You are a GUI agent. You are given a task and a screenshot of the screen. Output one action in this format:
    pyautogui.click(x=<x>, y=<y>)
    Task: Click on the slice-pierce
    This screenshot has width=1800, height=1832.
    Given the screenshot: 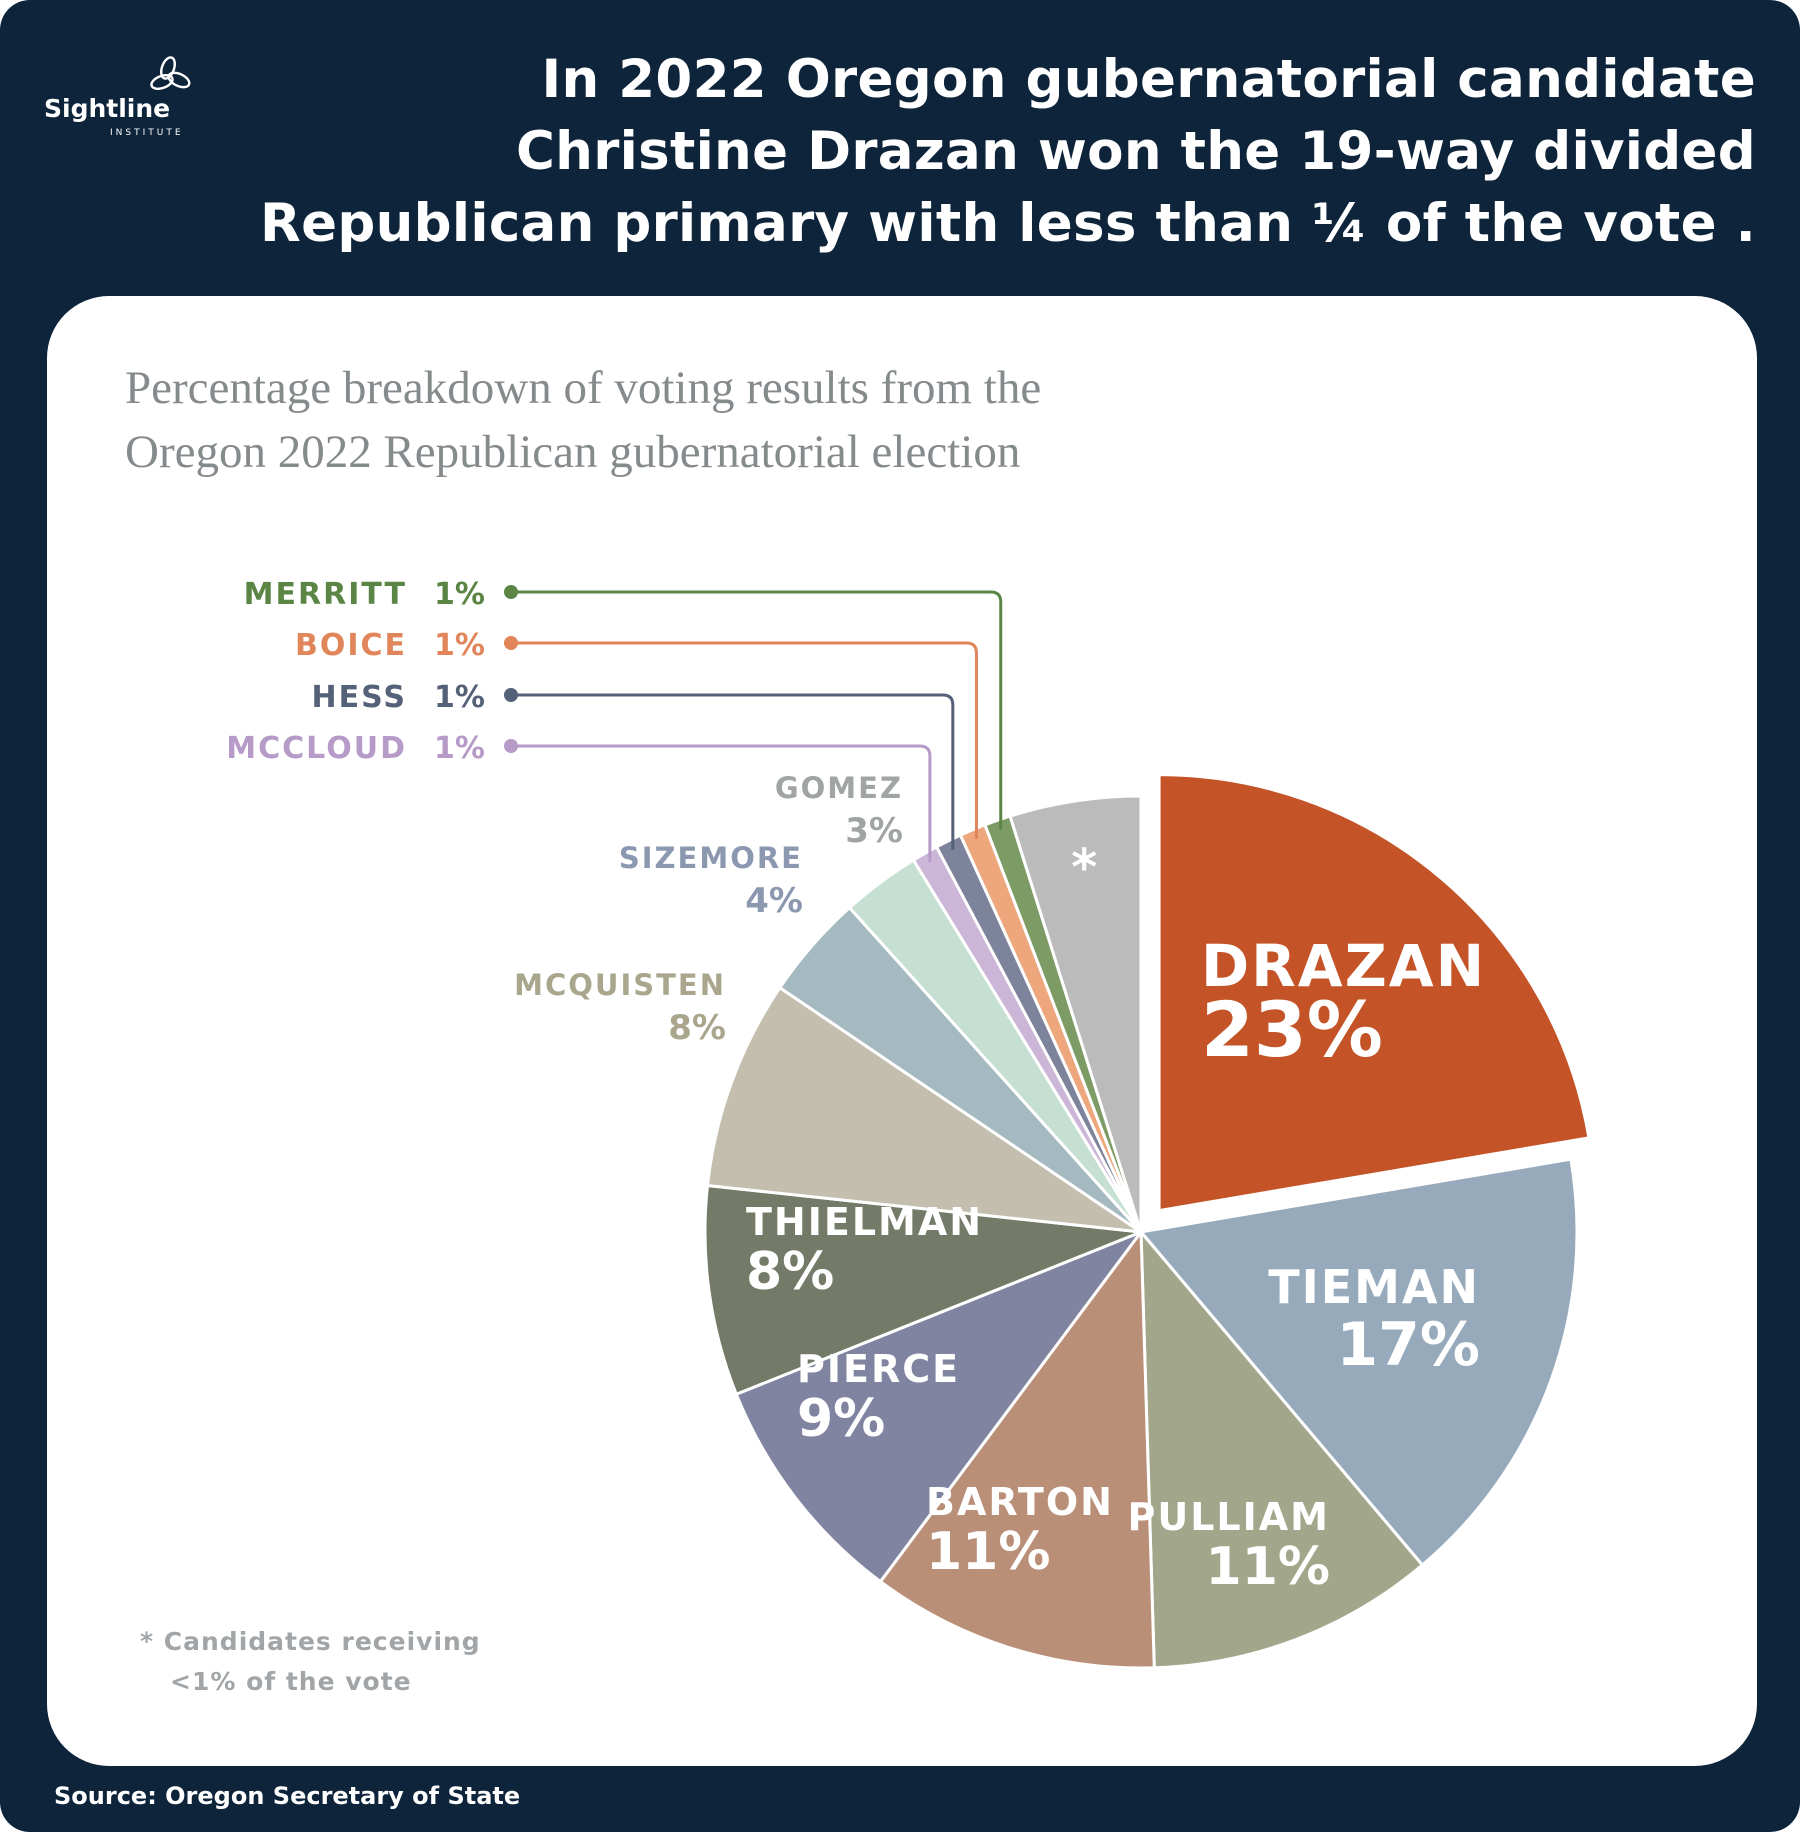 What is the action you would take?
    pyautogui.click(x=940, y=1406)
    